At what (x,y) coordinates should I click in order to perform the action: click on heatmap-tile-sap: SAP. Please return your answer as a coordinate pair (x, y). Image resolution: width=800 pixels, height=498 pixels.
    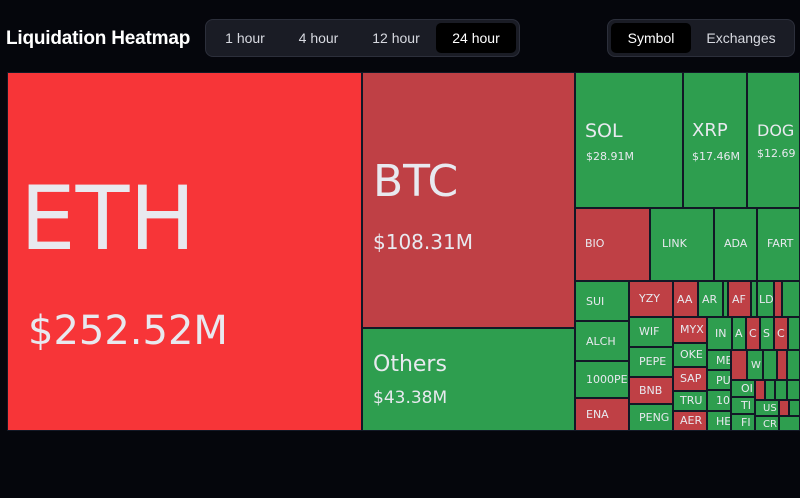
    Looking at the image, I should click on (690, 379).